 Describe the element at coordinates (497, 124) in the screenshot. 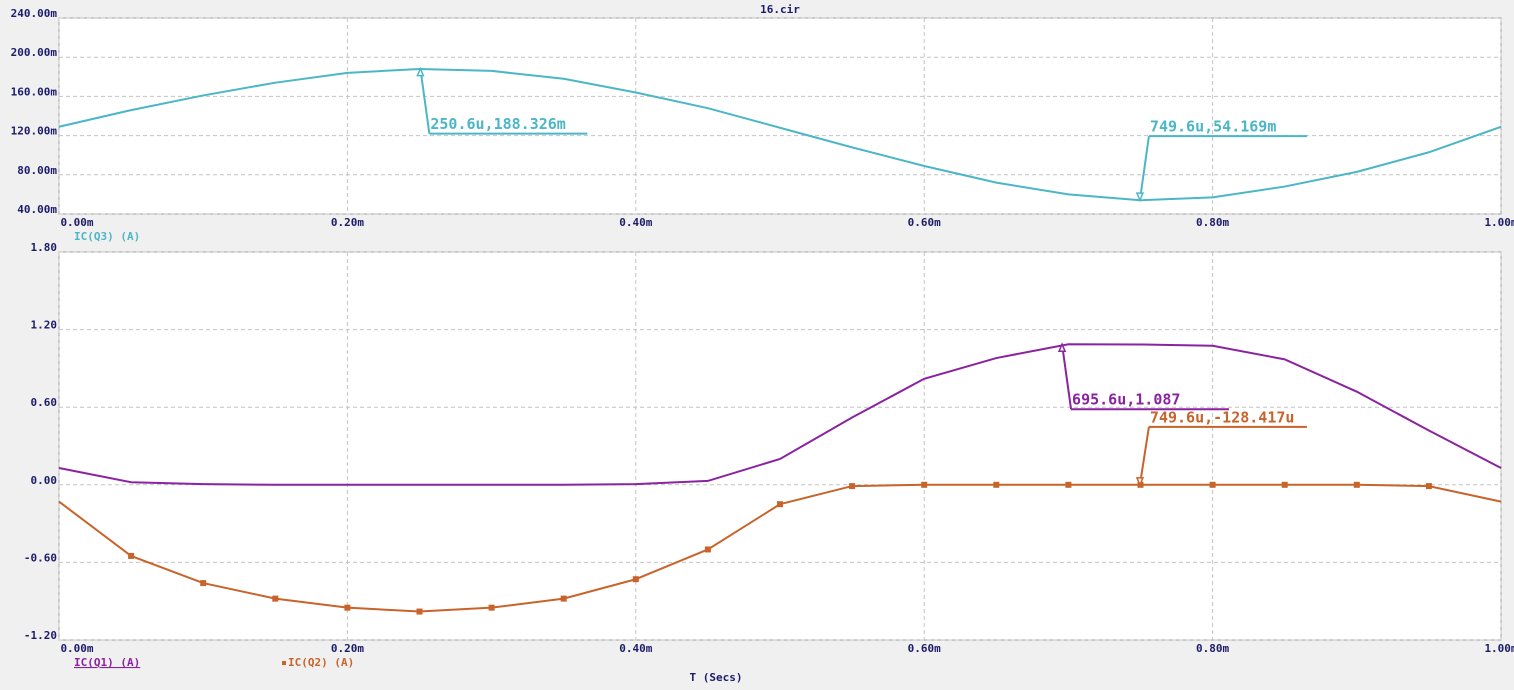

I see `annotation-label: 250.6u,188.326m` at that location.